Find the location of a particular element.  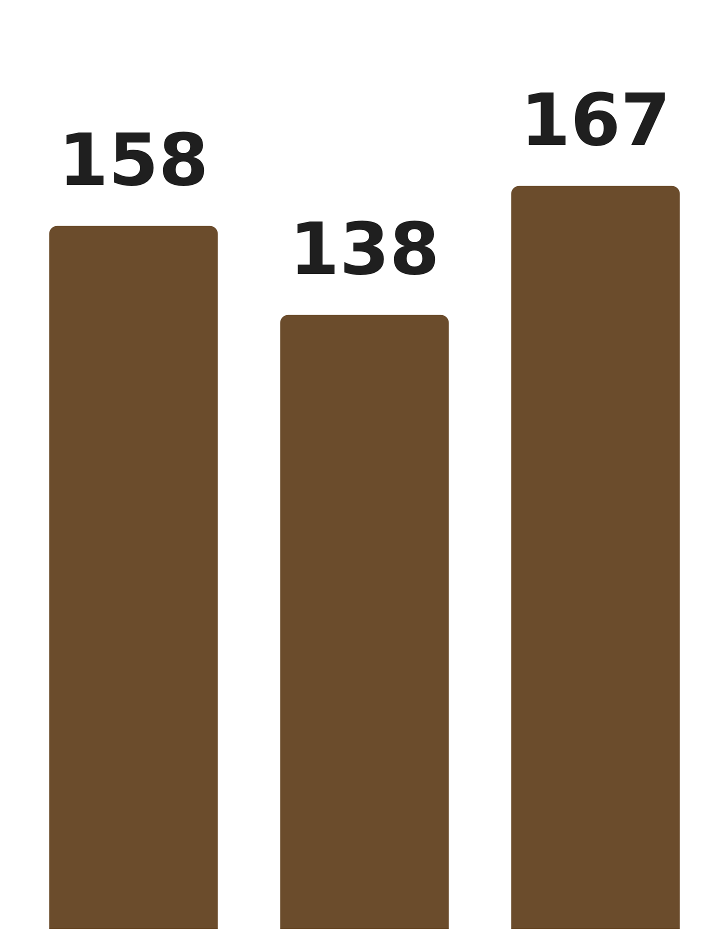

data-label: 138 is located at coordinates (364, 248).